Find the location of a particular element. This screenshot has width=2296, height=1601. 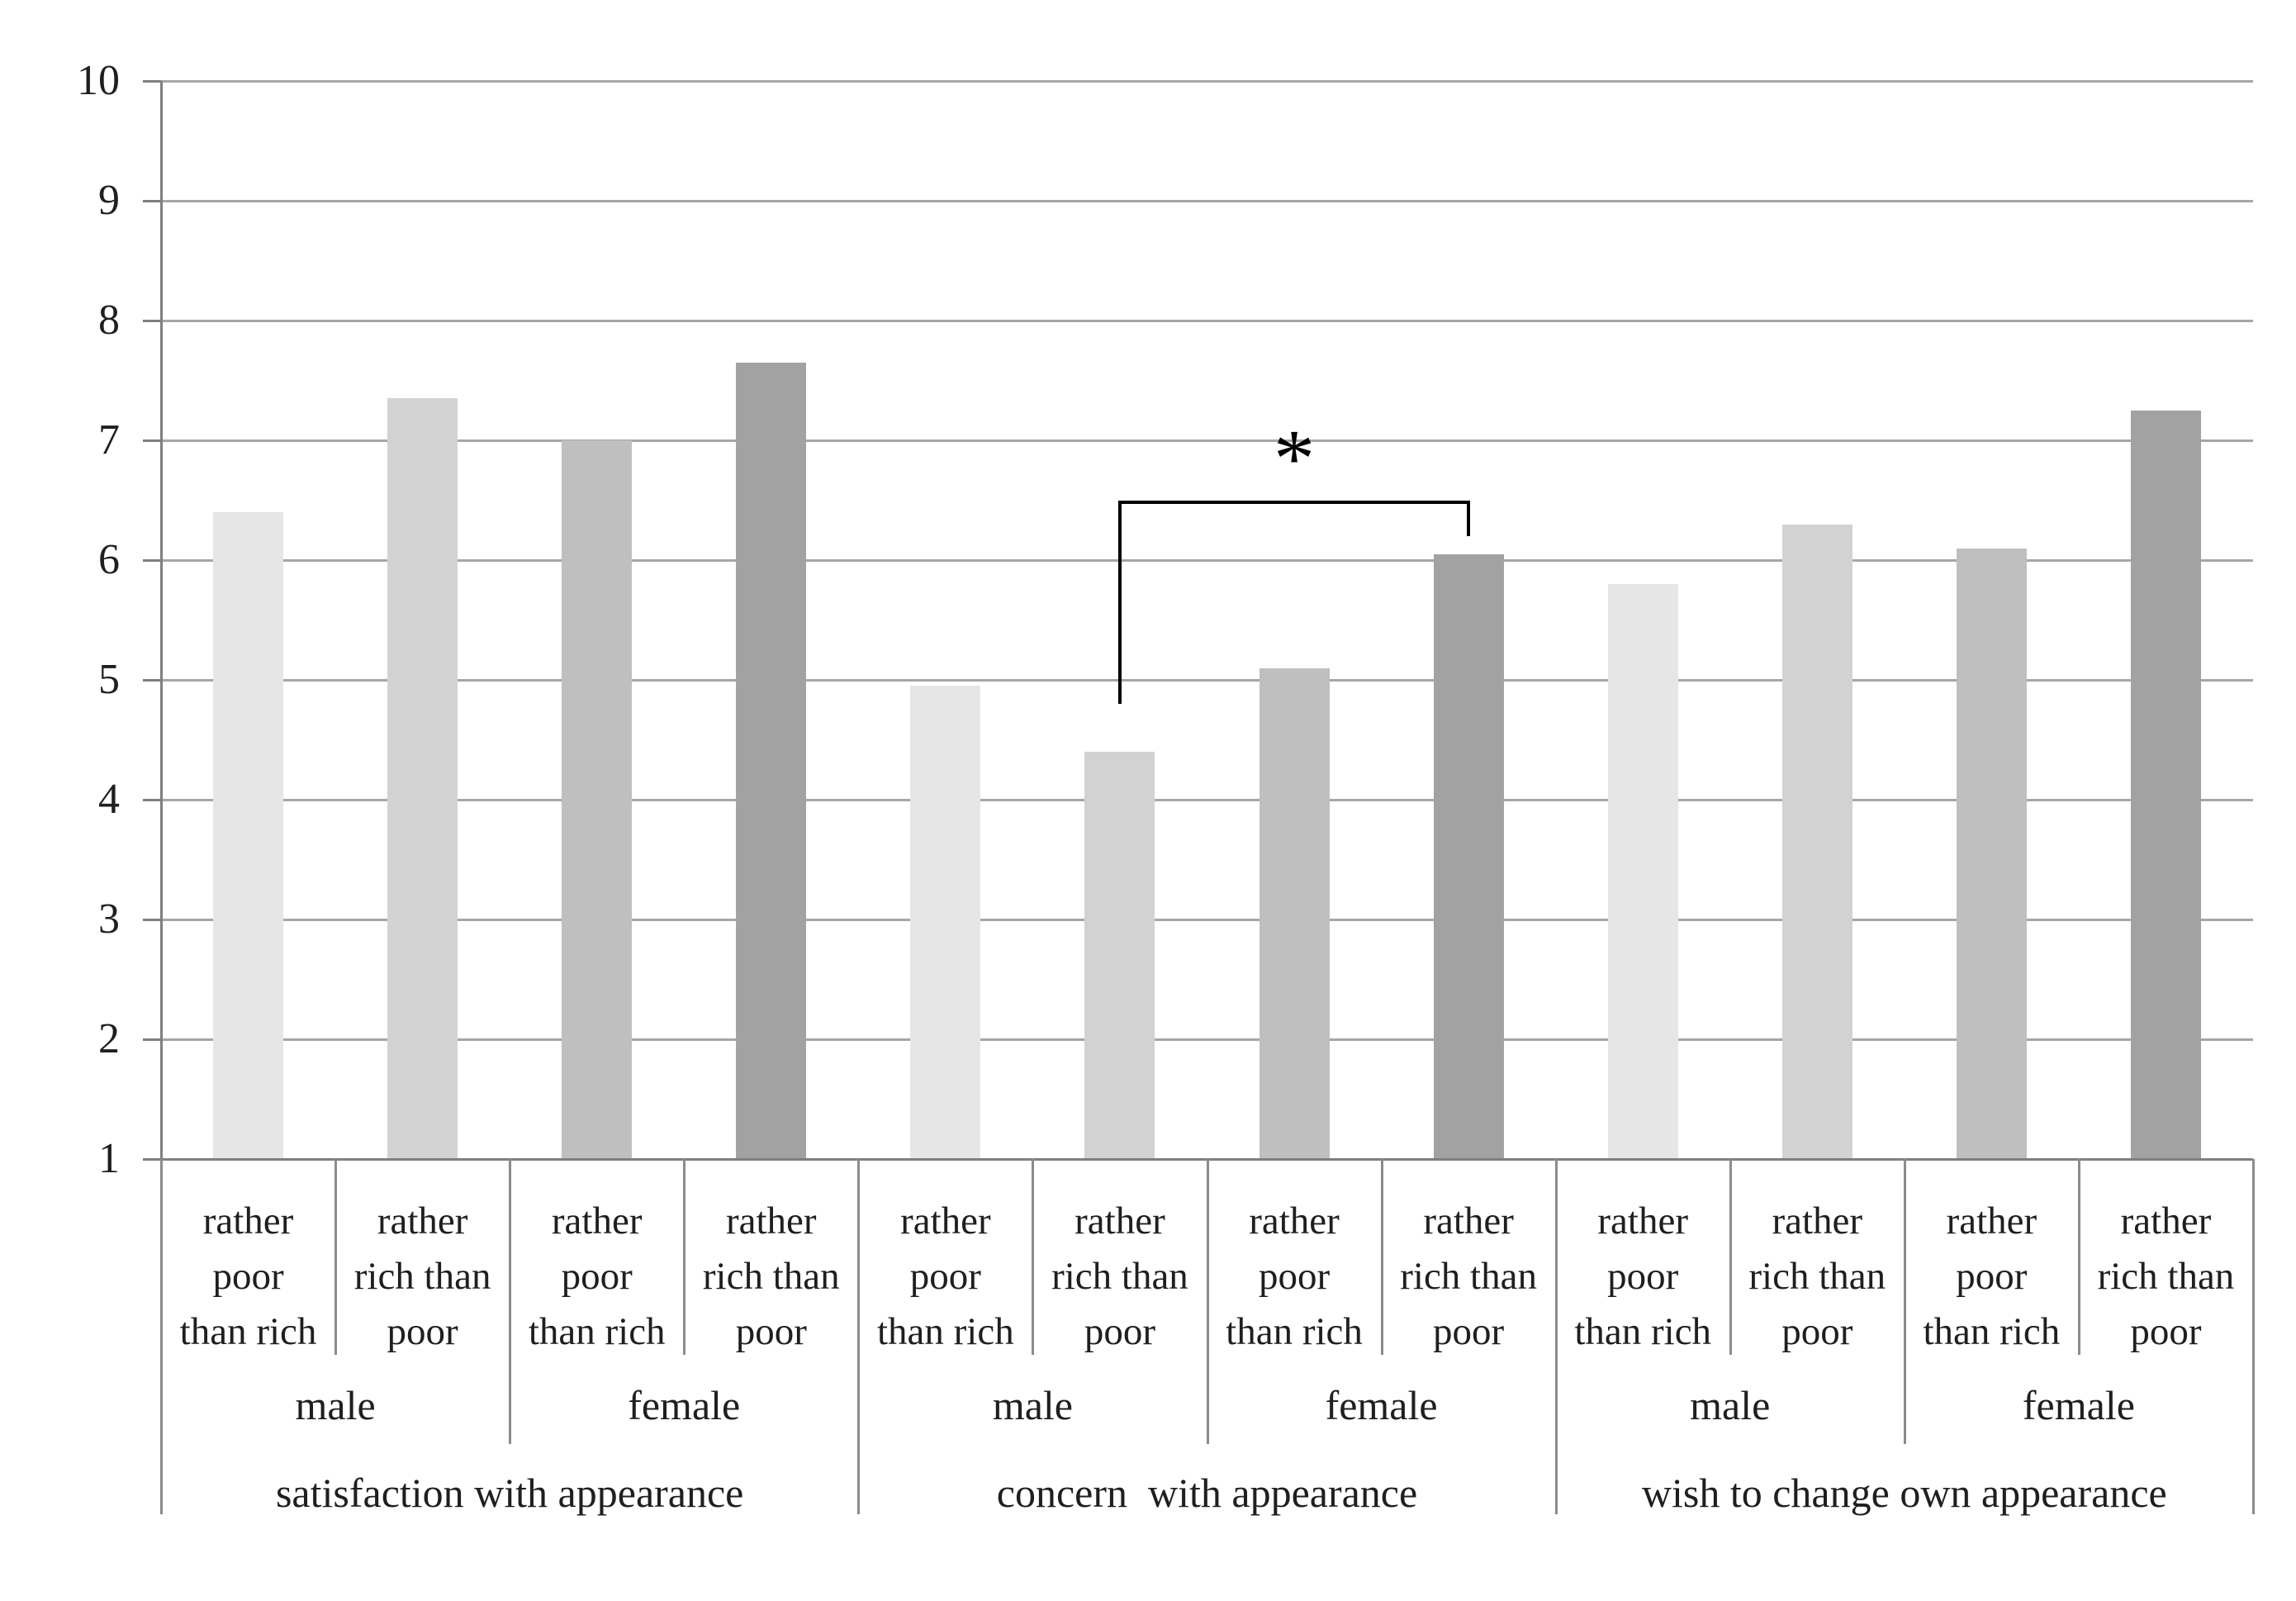

x-label-cell-7: rather rich than poor is located at coordinates (1469, 1257).